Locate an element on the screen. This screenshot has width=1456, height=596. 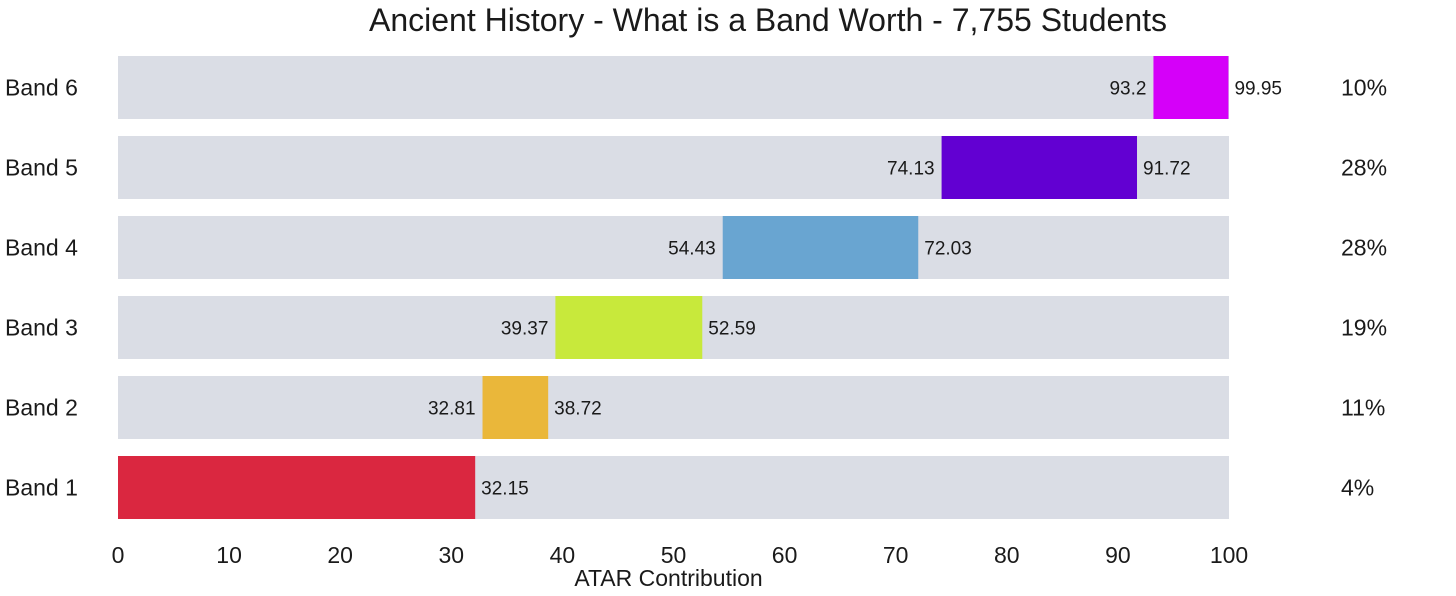
band-start-value: 93.2 is located at coordinates (1127, 89).